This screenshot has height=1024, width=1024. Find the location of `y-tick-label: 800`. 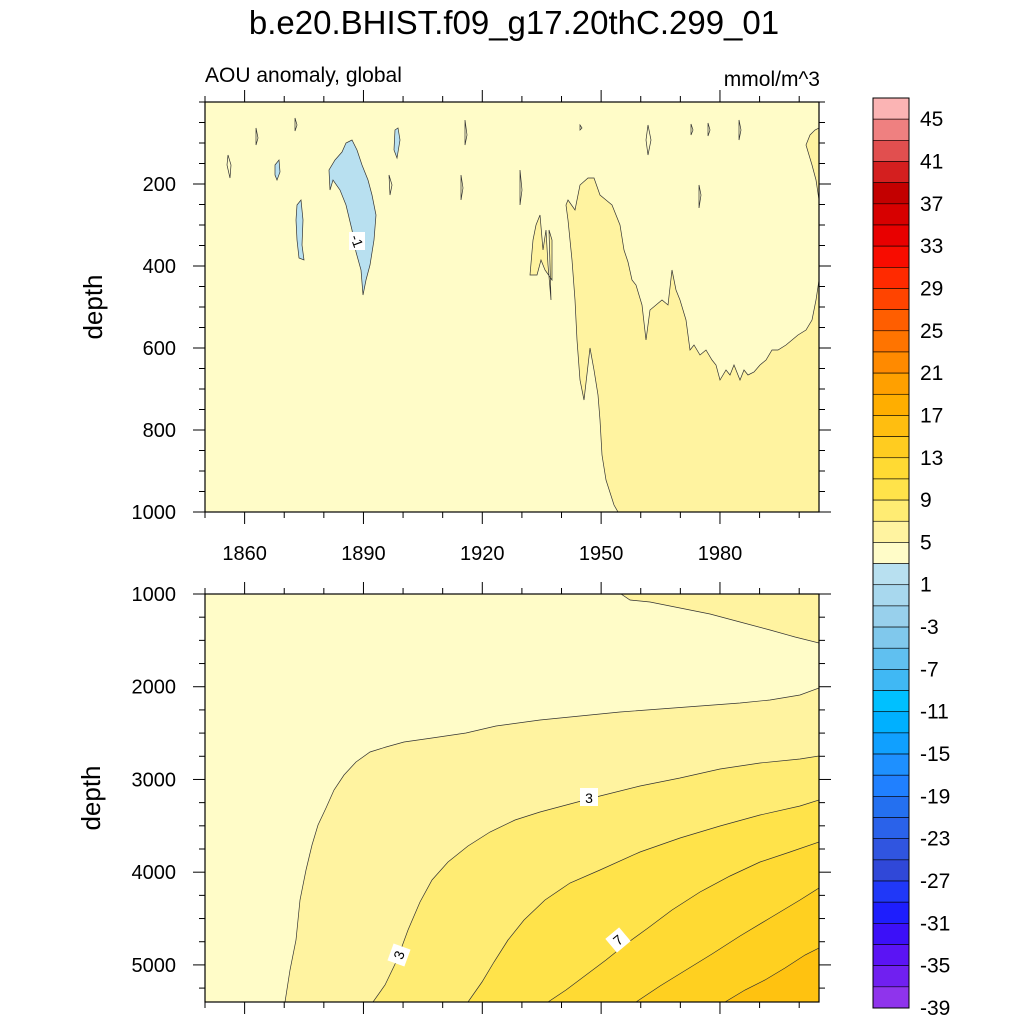

y-tick-label: 800 is located at coordinates (159, 431).